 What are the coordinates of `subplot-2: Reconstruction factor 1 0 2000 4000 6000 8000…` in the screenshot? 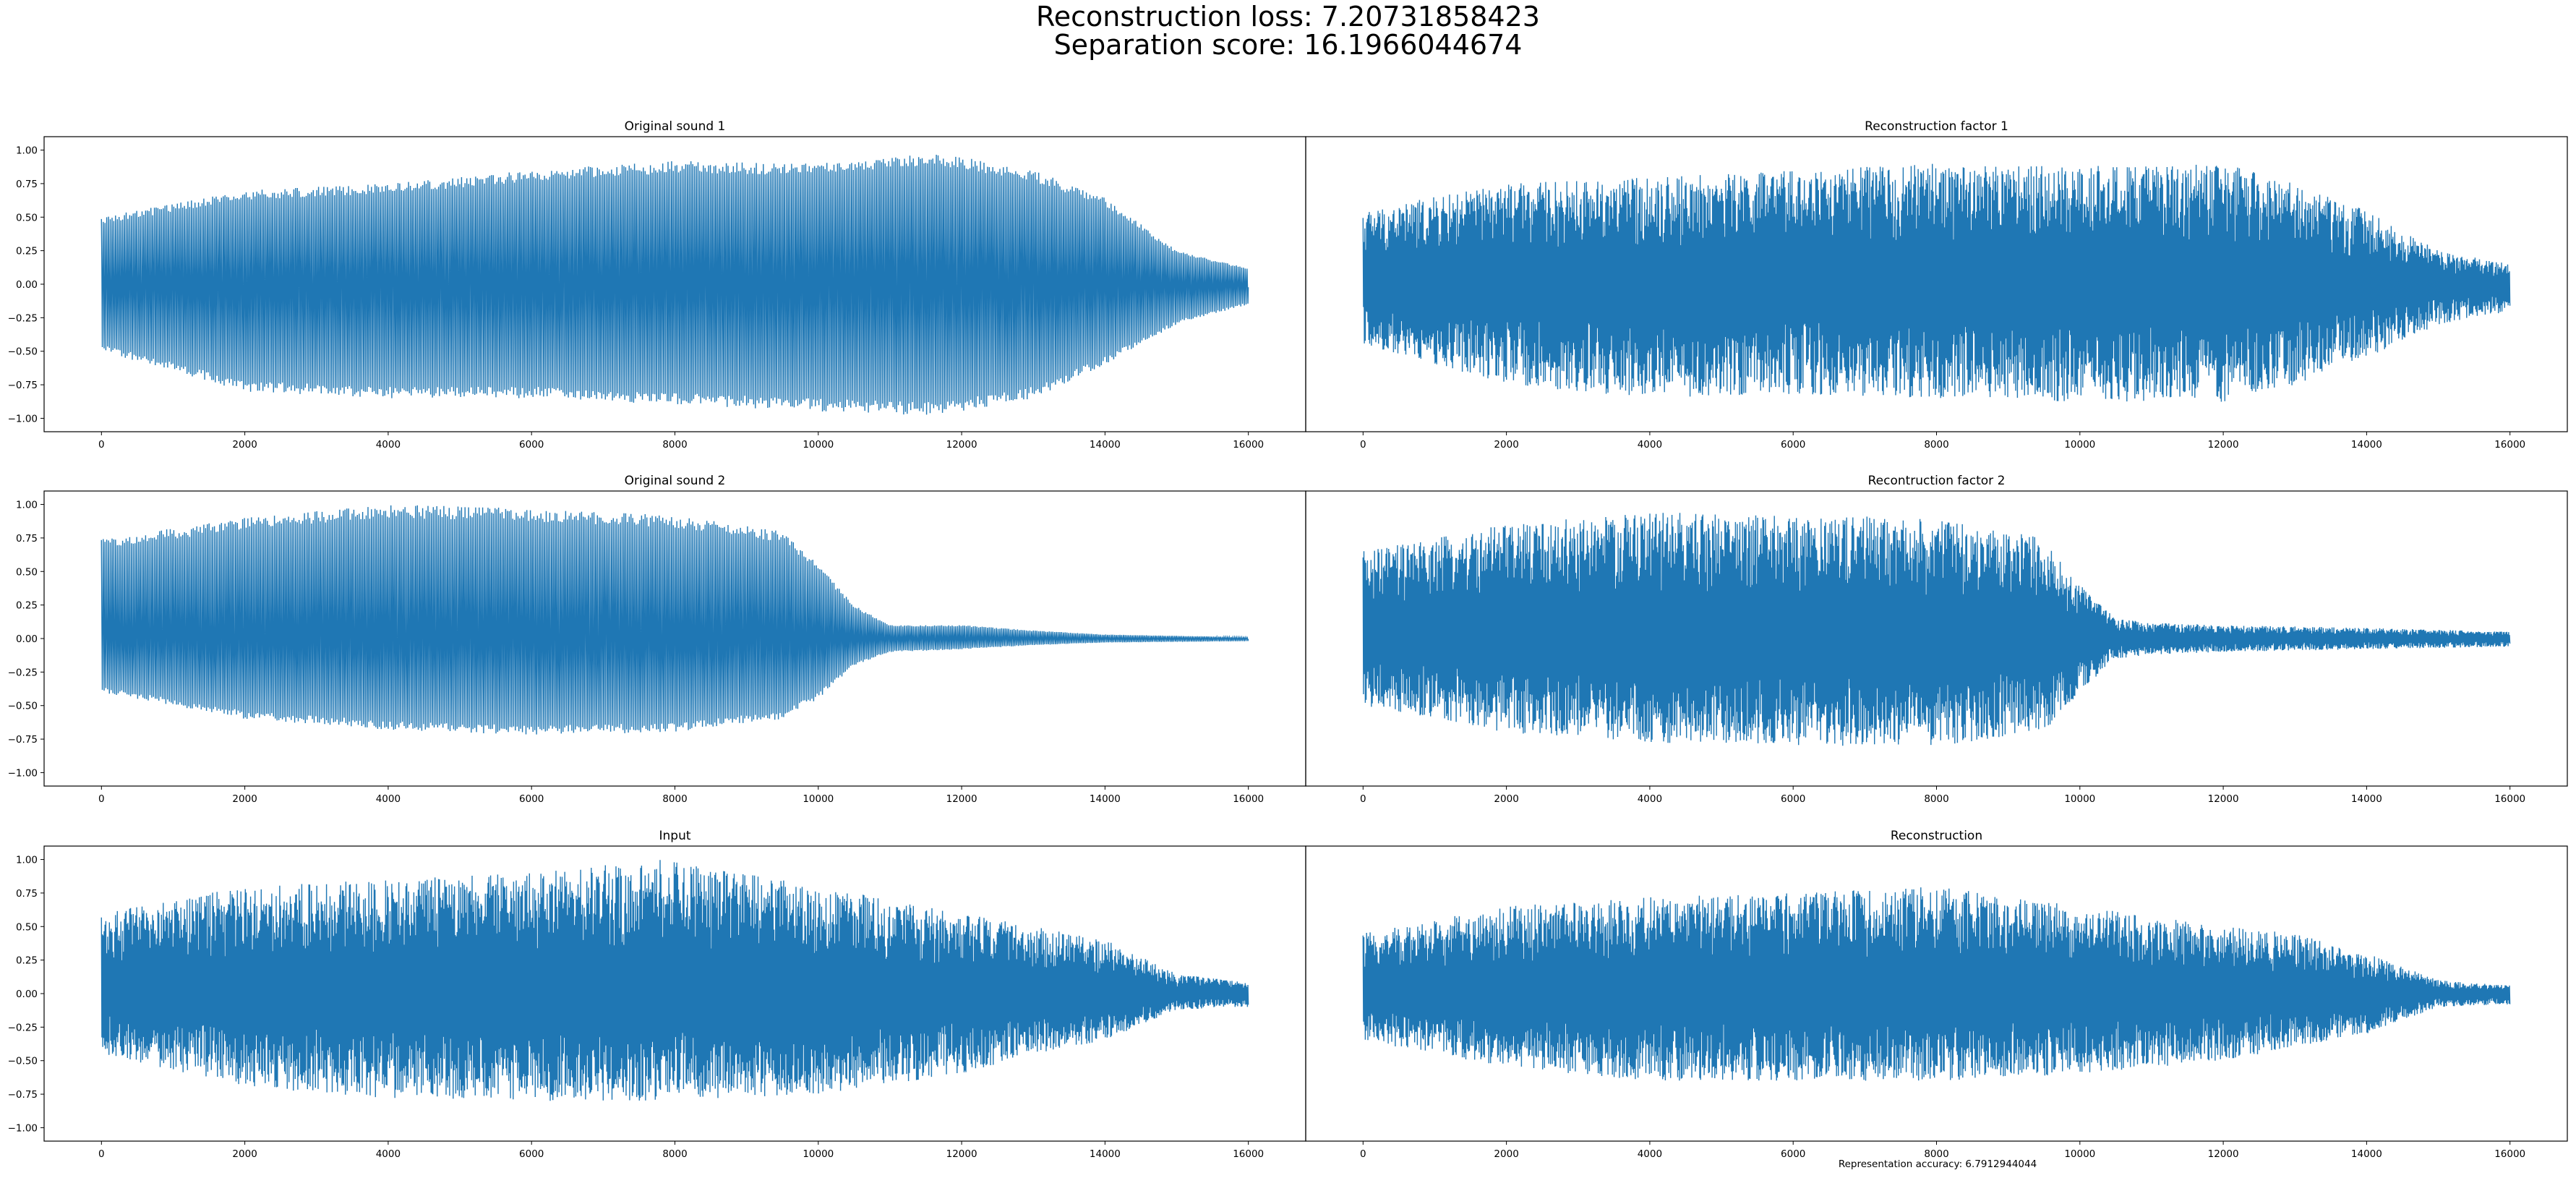 It's located at (1936, 285).